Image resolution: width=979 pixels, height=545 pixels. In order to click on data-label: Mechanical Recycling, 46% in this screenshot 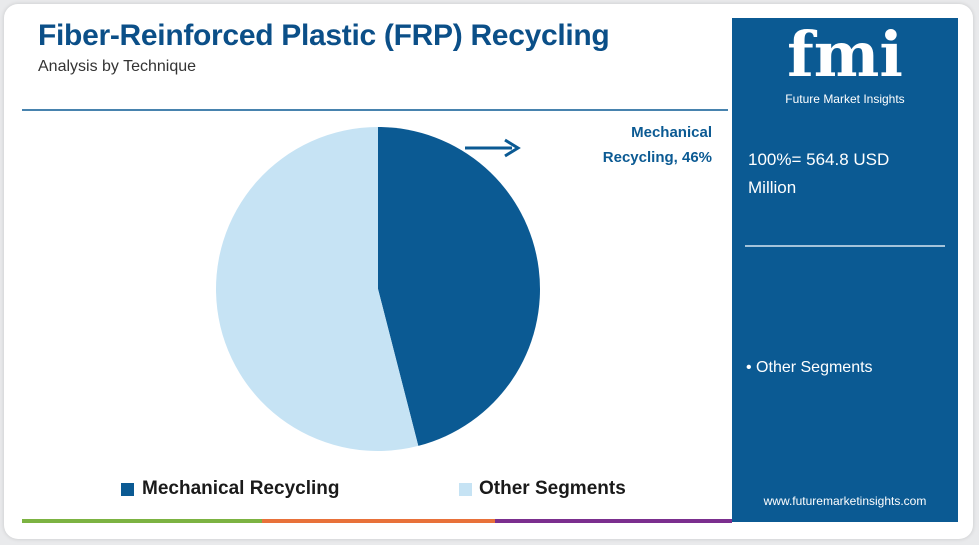, I will do `click(657, 145)`.